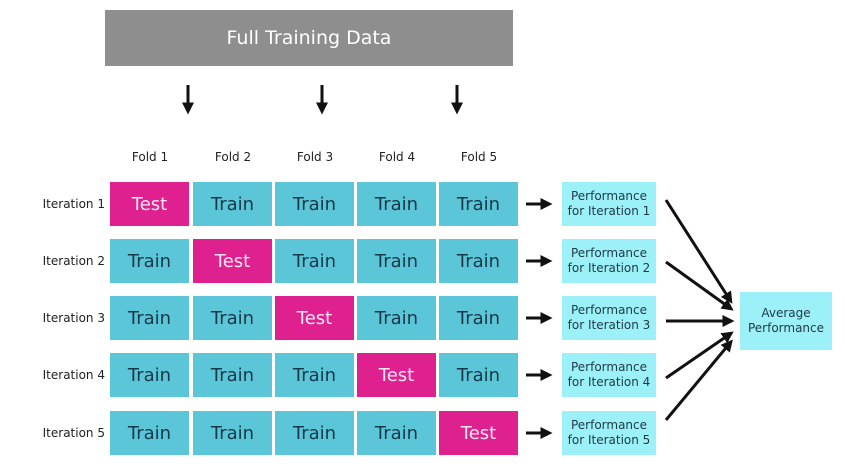 This screenshot has width=845, height=475. Describe the element at coordinates (233, 157) in the screenshot. I see `fold-label: Fold 2` at that location.